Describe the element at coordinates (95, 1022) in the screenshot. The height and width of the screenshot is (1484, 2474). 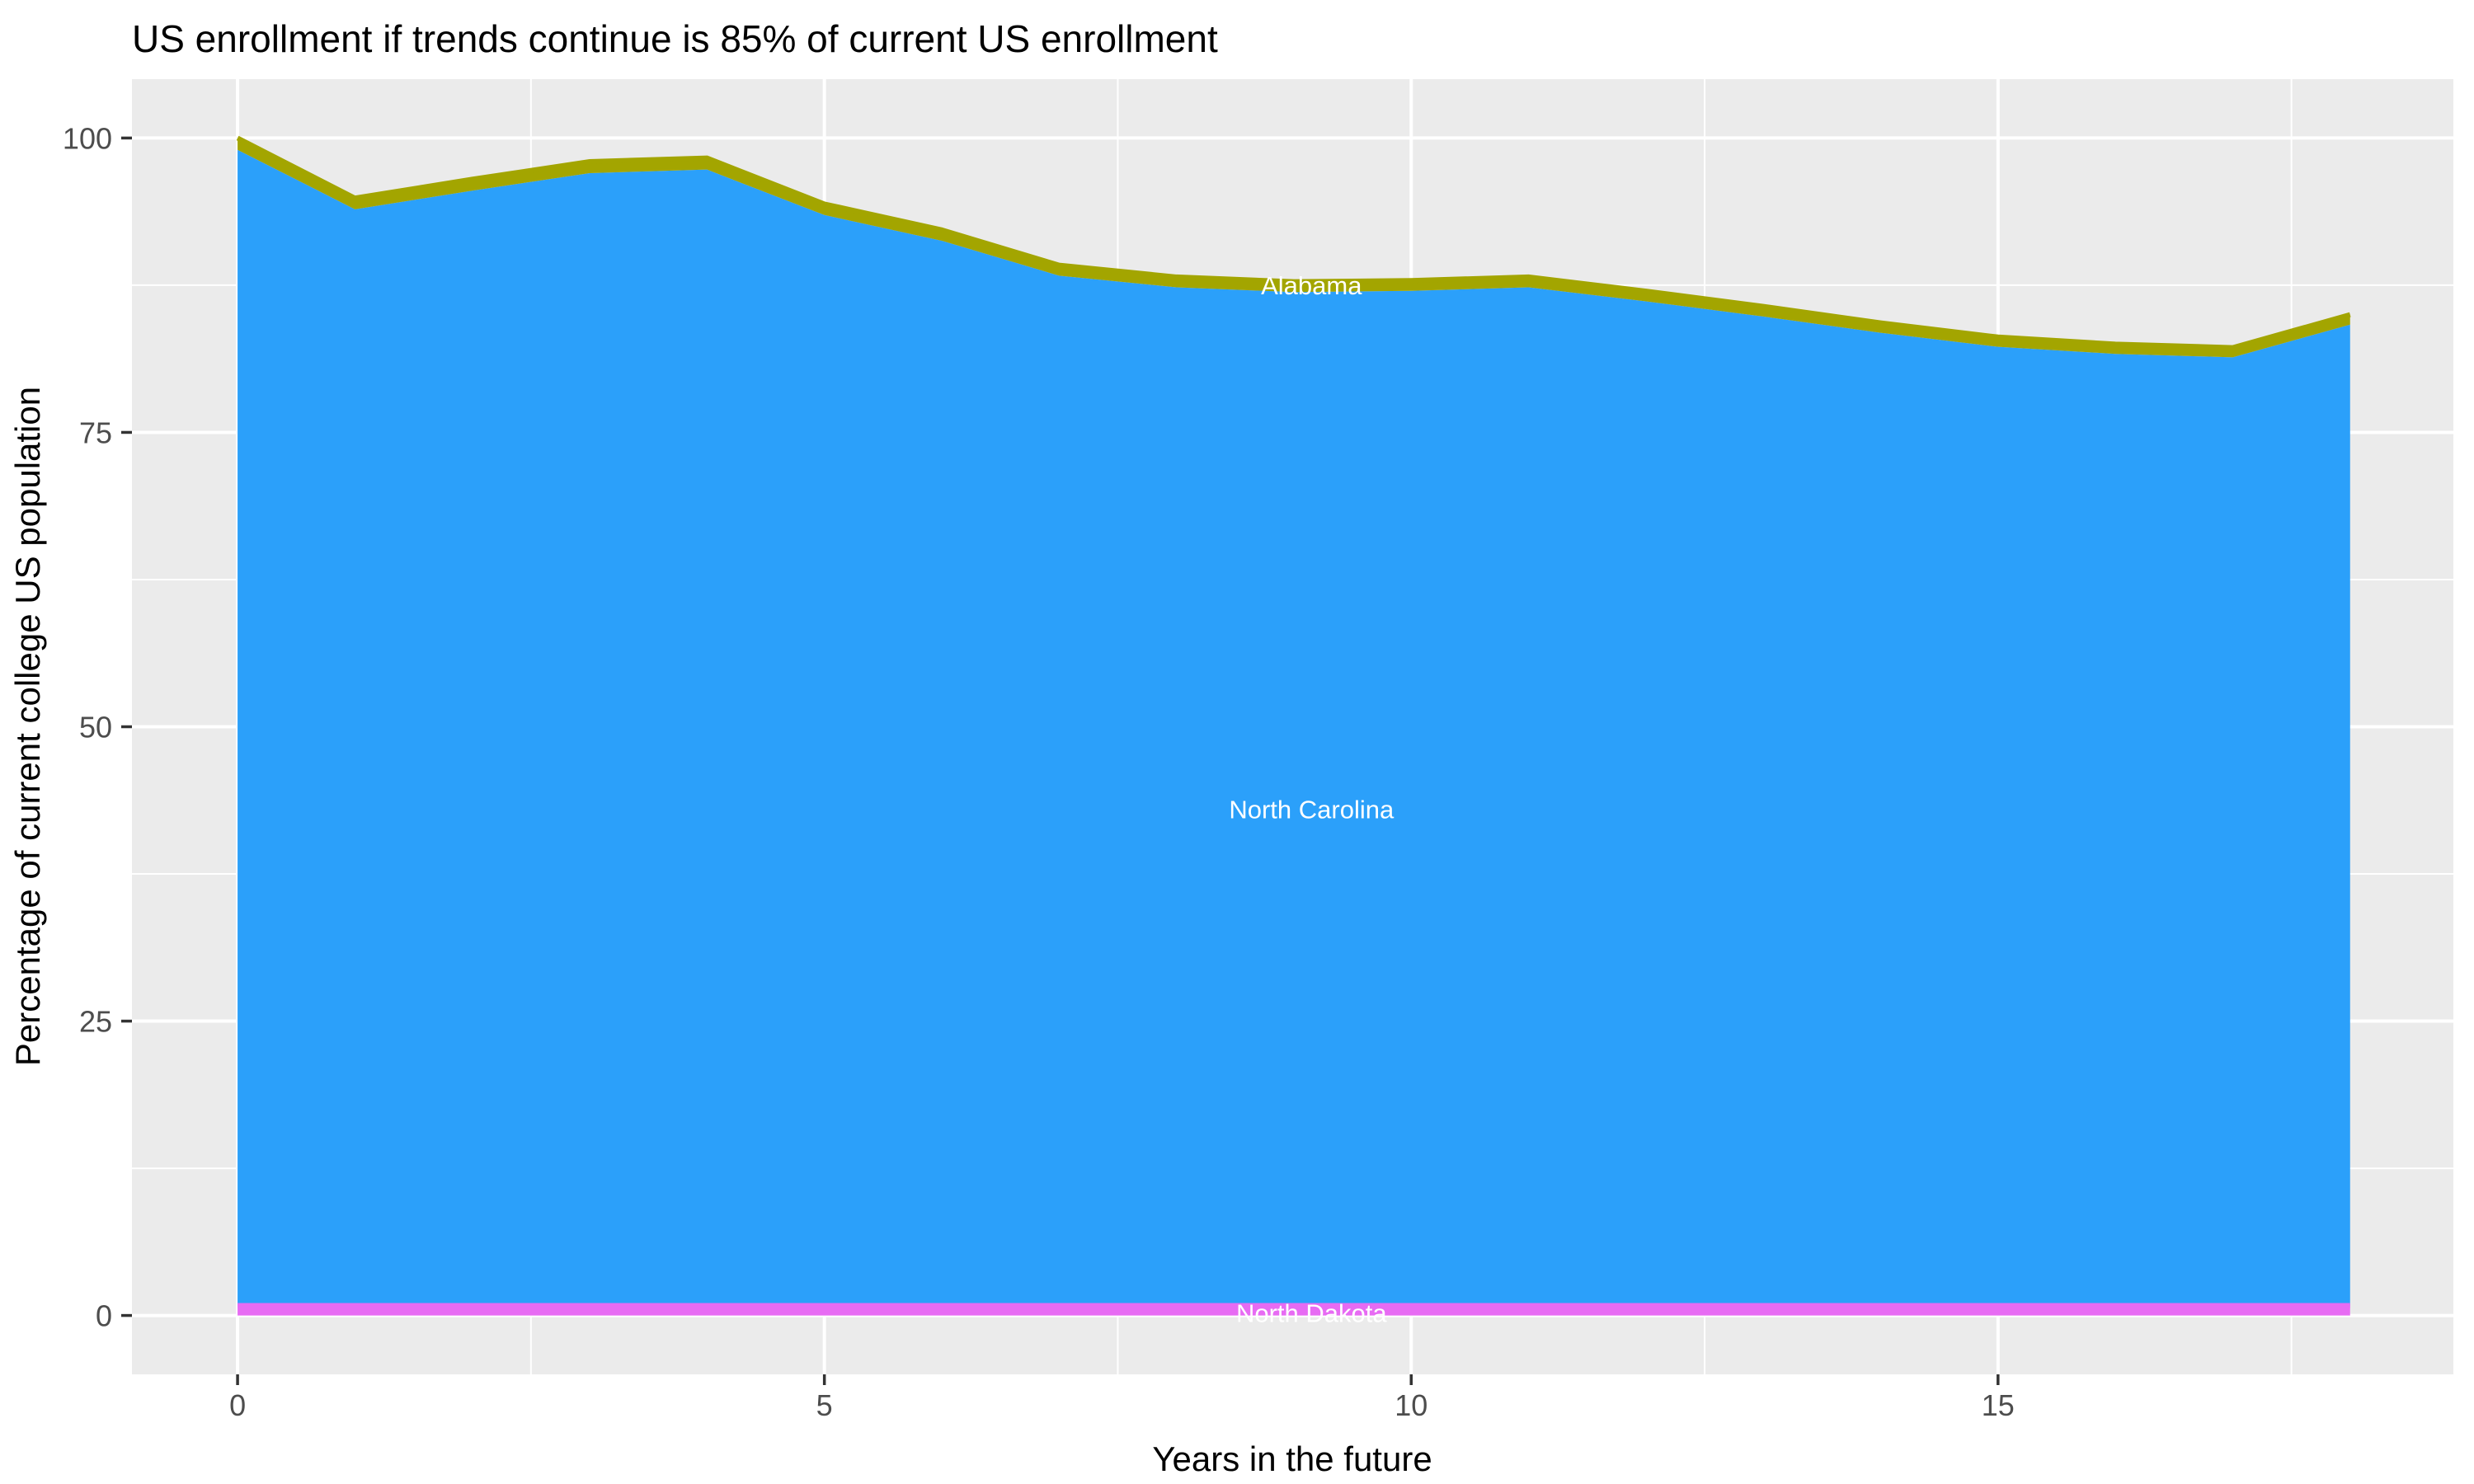
I see `y-tick-label: 25` at that location.